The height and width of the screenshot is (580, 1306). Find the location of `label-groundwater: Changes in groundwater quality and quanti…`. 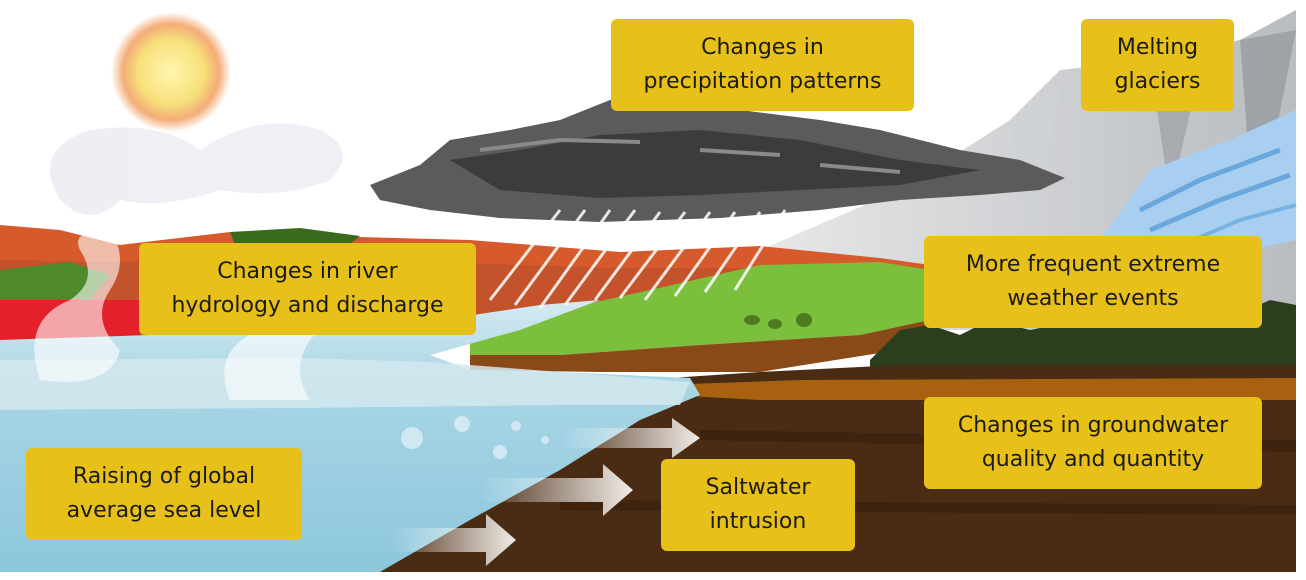

label-groundwater: Changes in groundwater quality and quanti… is located at coordinates (1093, 443).